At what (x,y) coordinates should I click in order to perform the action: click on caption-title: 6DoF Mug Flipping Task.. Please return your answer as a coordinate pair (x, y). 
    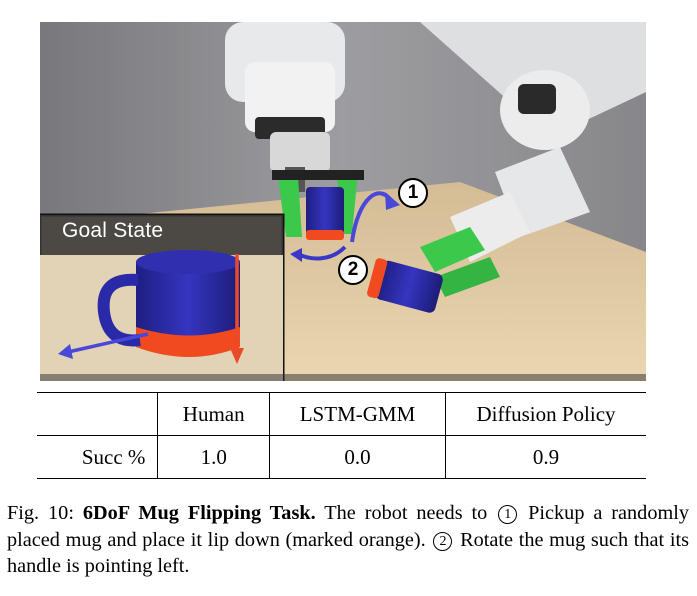
    Looking at the image, I should click on (199, 513).